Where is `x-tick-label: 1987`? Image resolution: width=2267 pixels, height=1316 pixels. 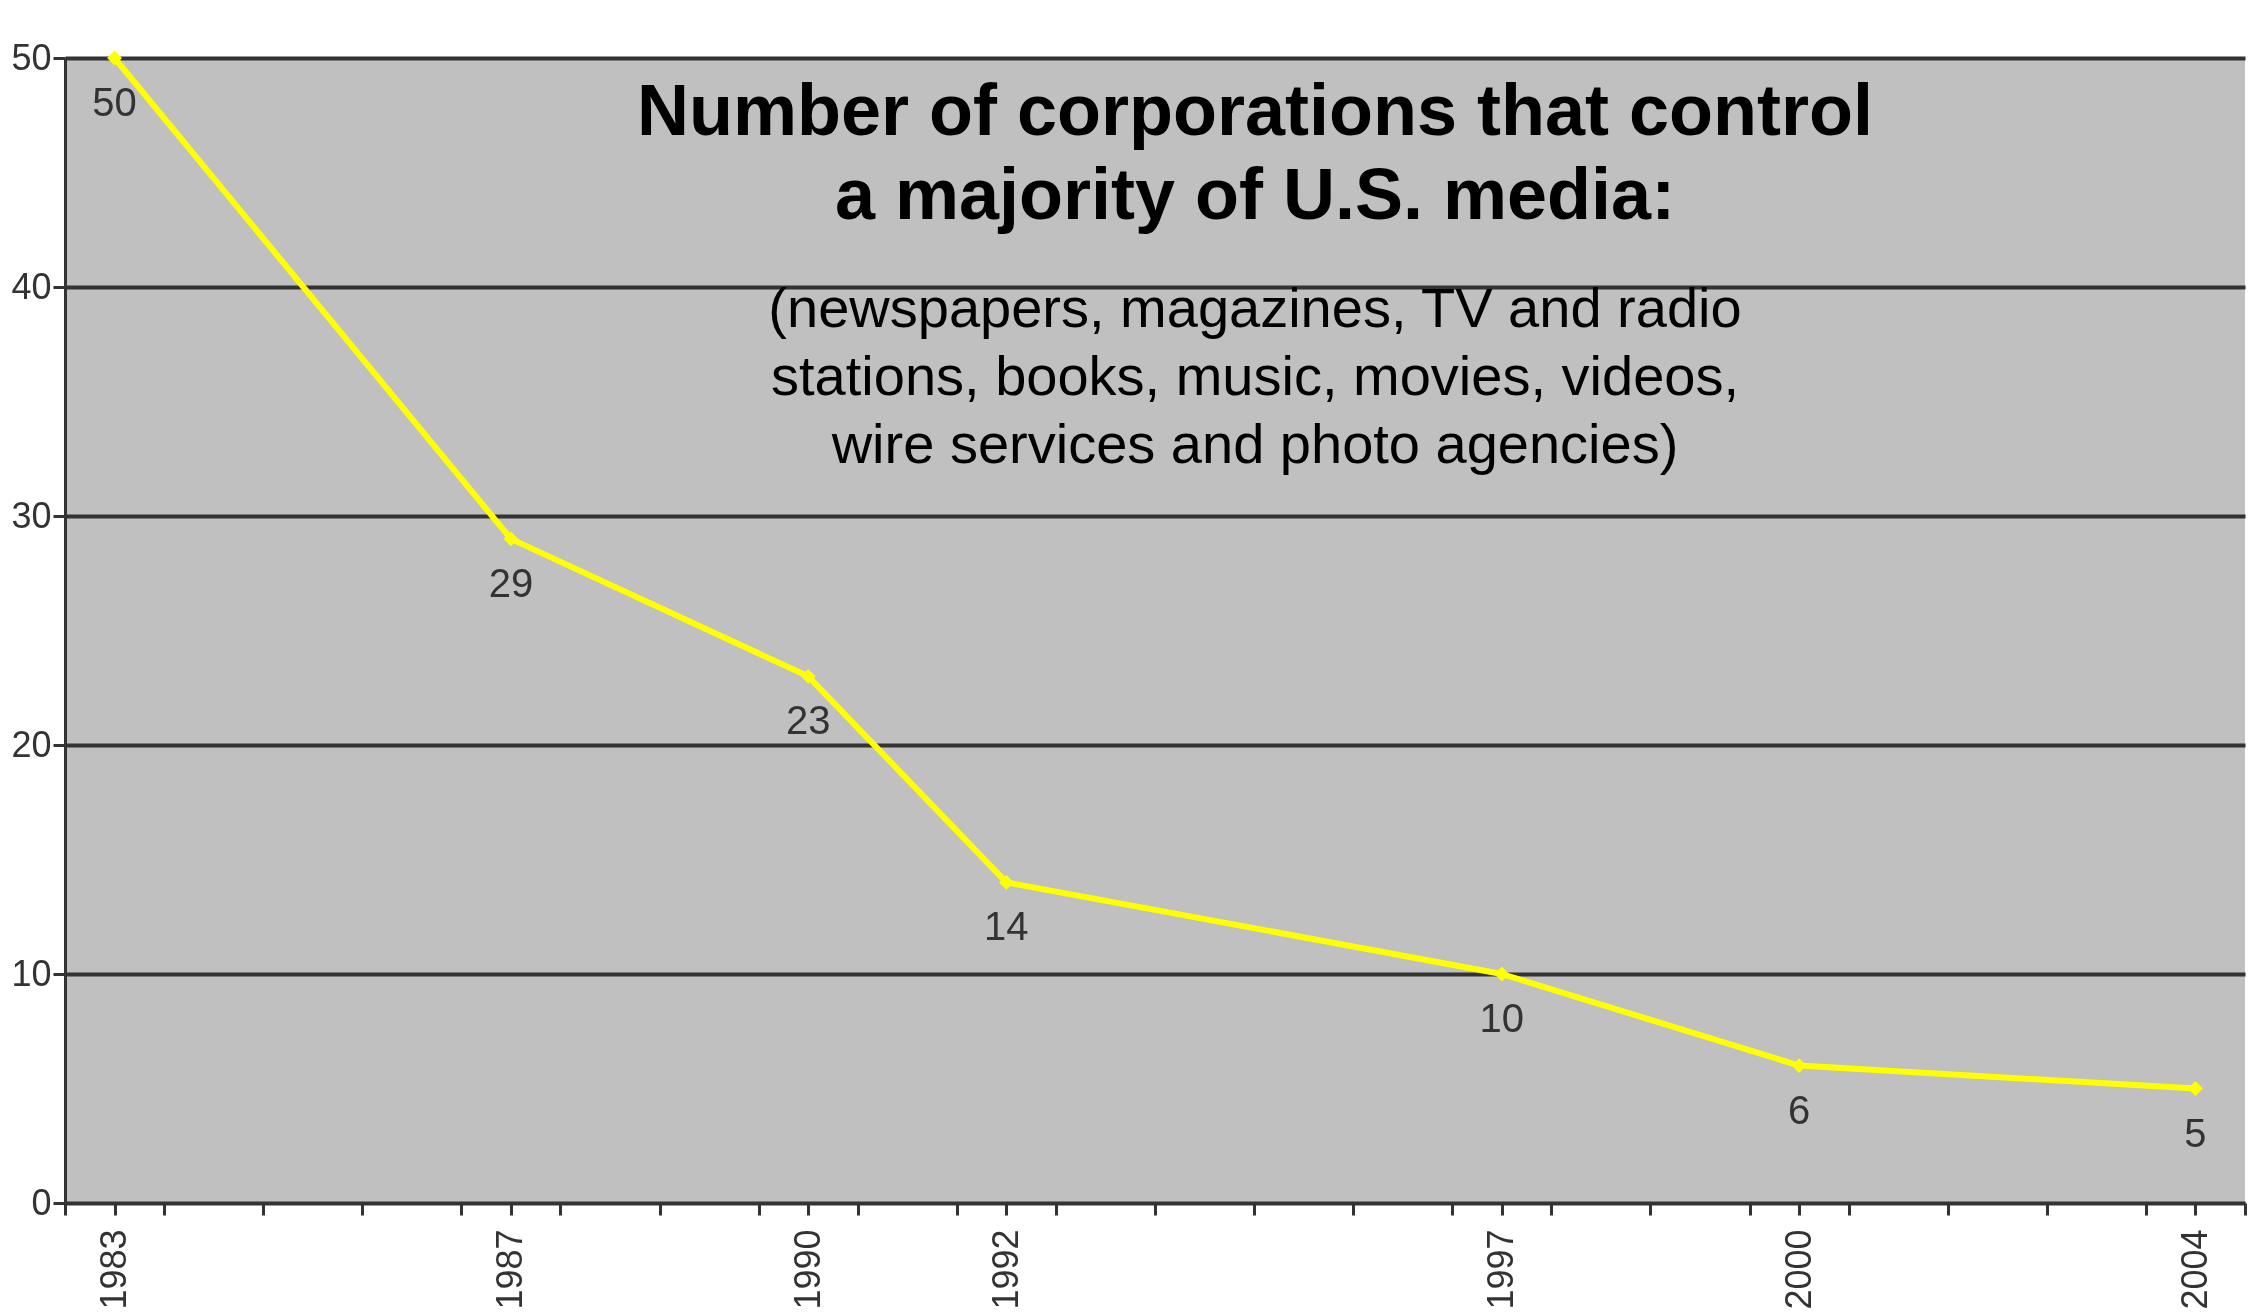
x-tick-label: 1987 is located at coordinates (510, 1269).